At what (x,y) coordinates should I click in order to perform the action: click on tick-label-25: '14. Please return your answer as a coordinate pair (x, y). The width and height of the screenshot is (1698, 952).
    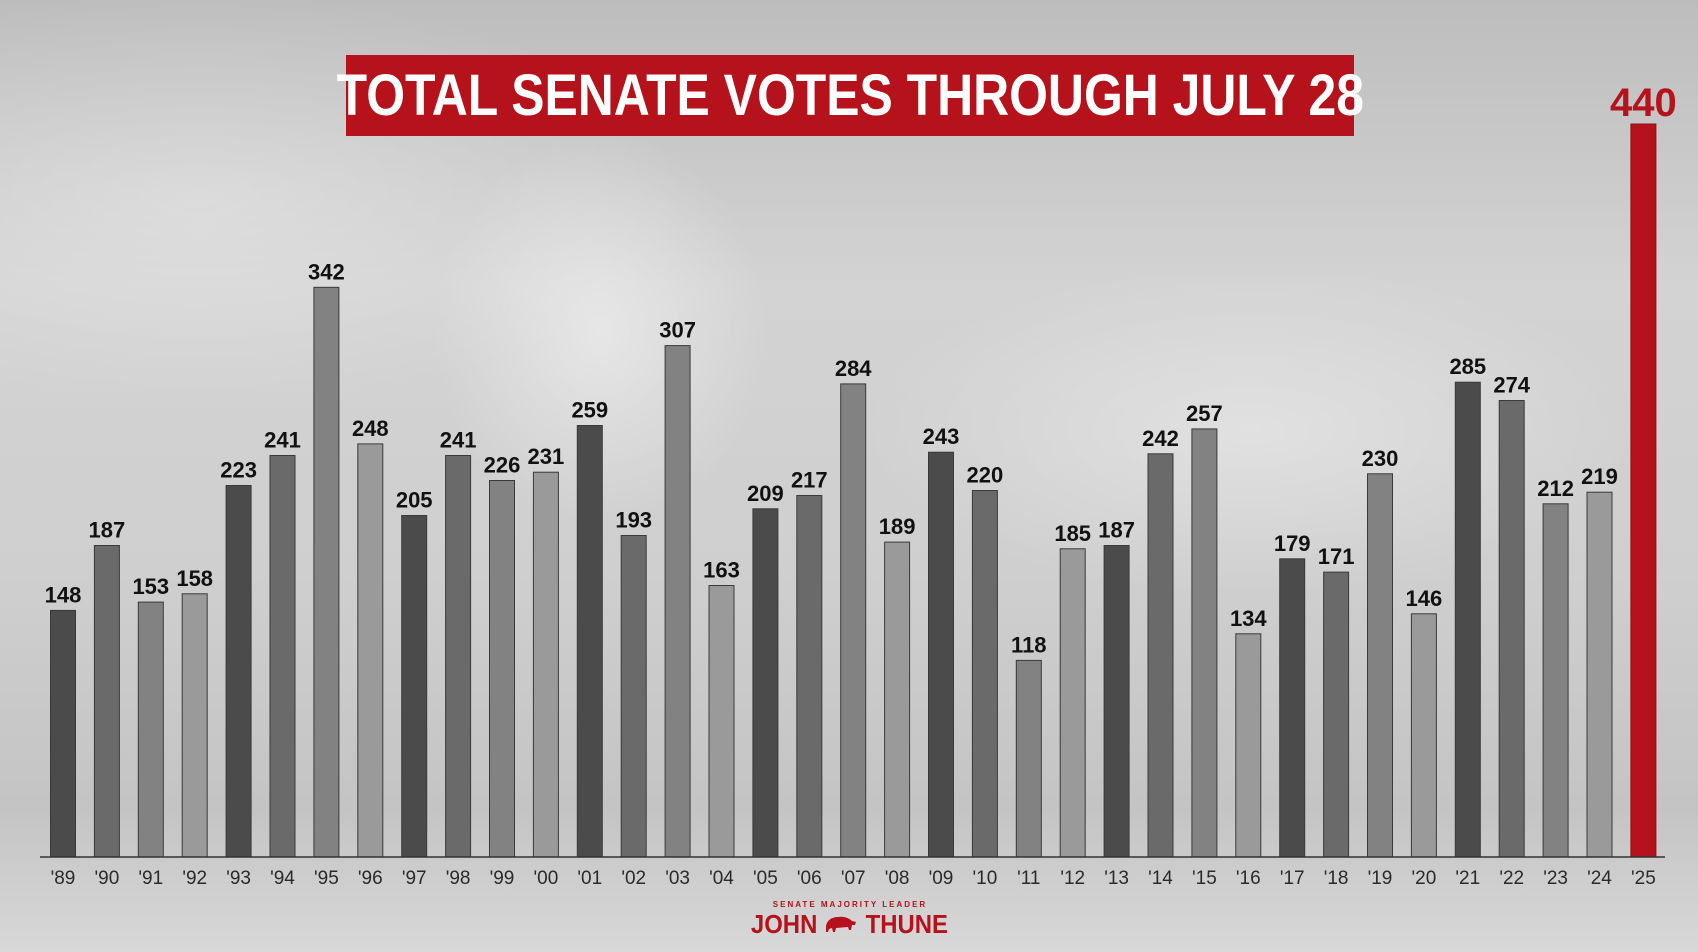
    Looking at the image, I should click on (1160, 878).